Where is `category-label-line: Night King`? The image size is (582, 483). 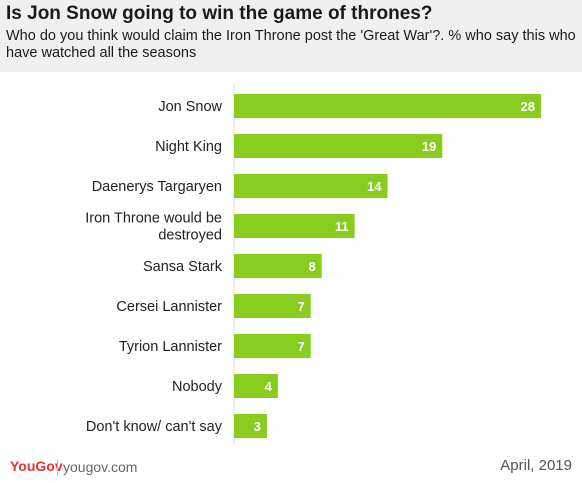
category-label-line: Night King is located at coordinates (188, 147).